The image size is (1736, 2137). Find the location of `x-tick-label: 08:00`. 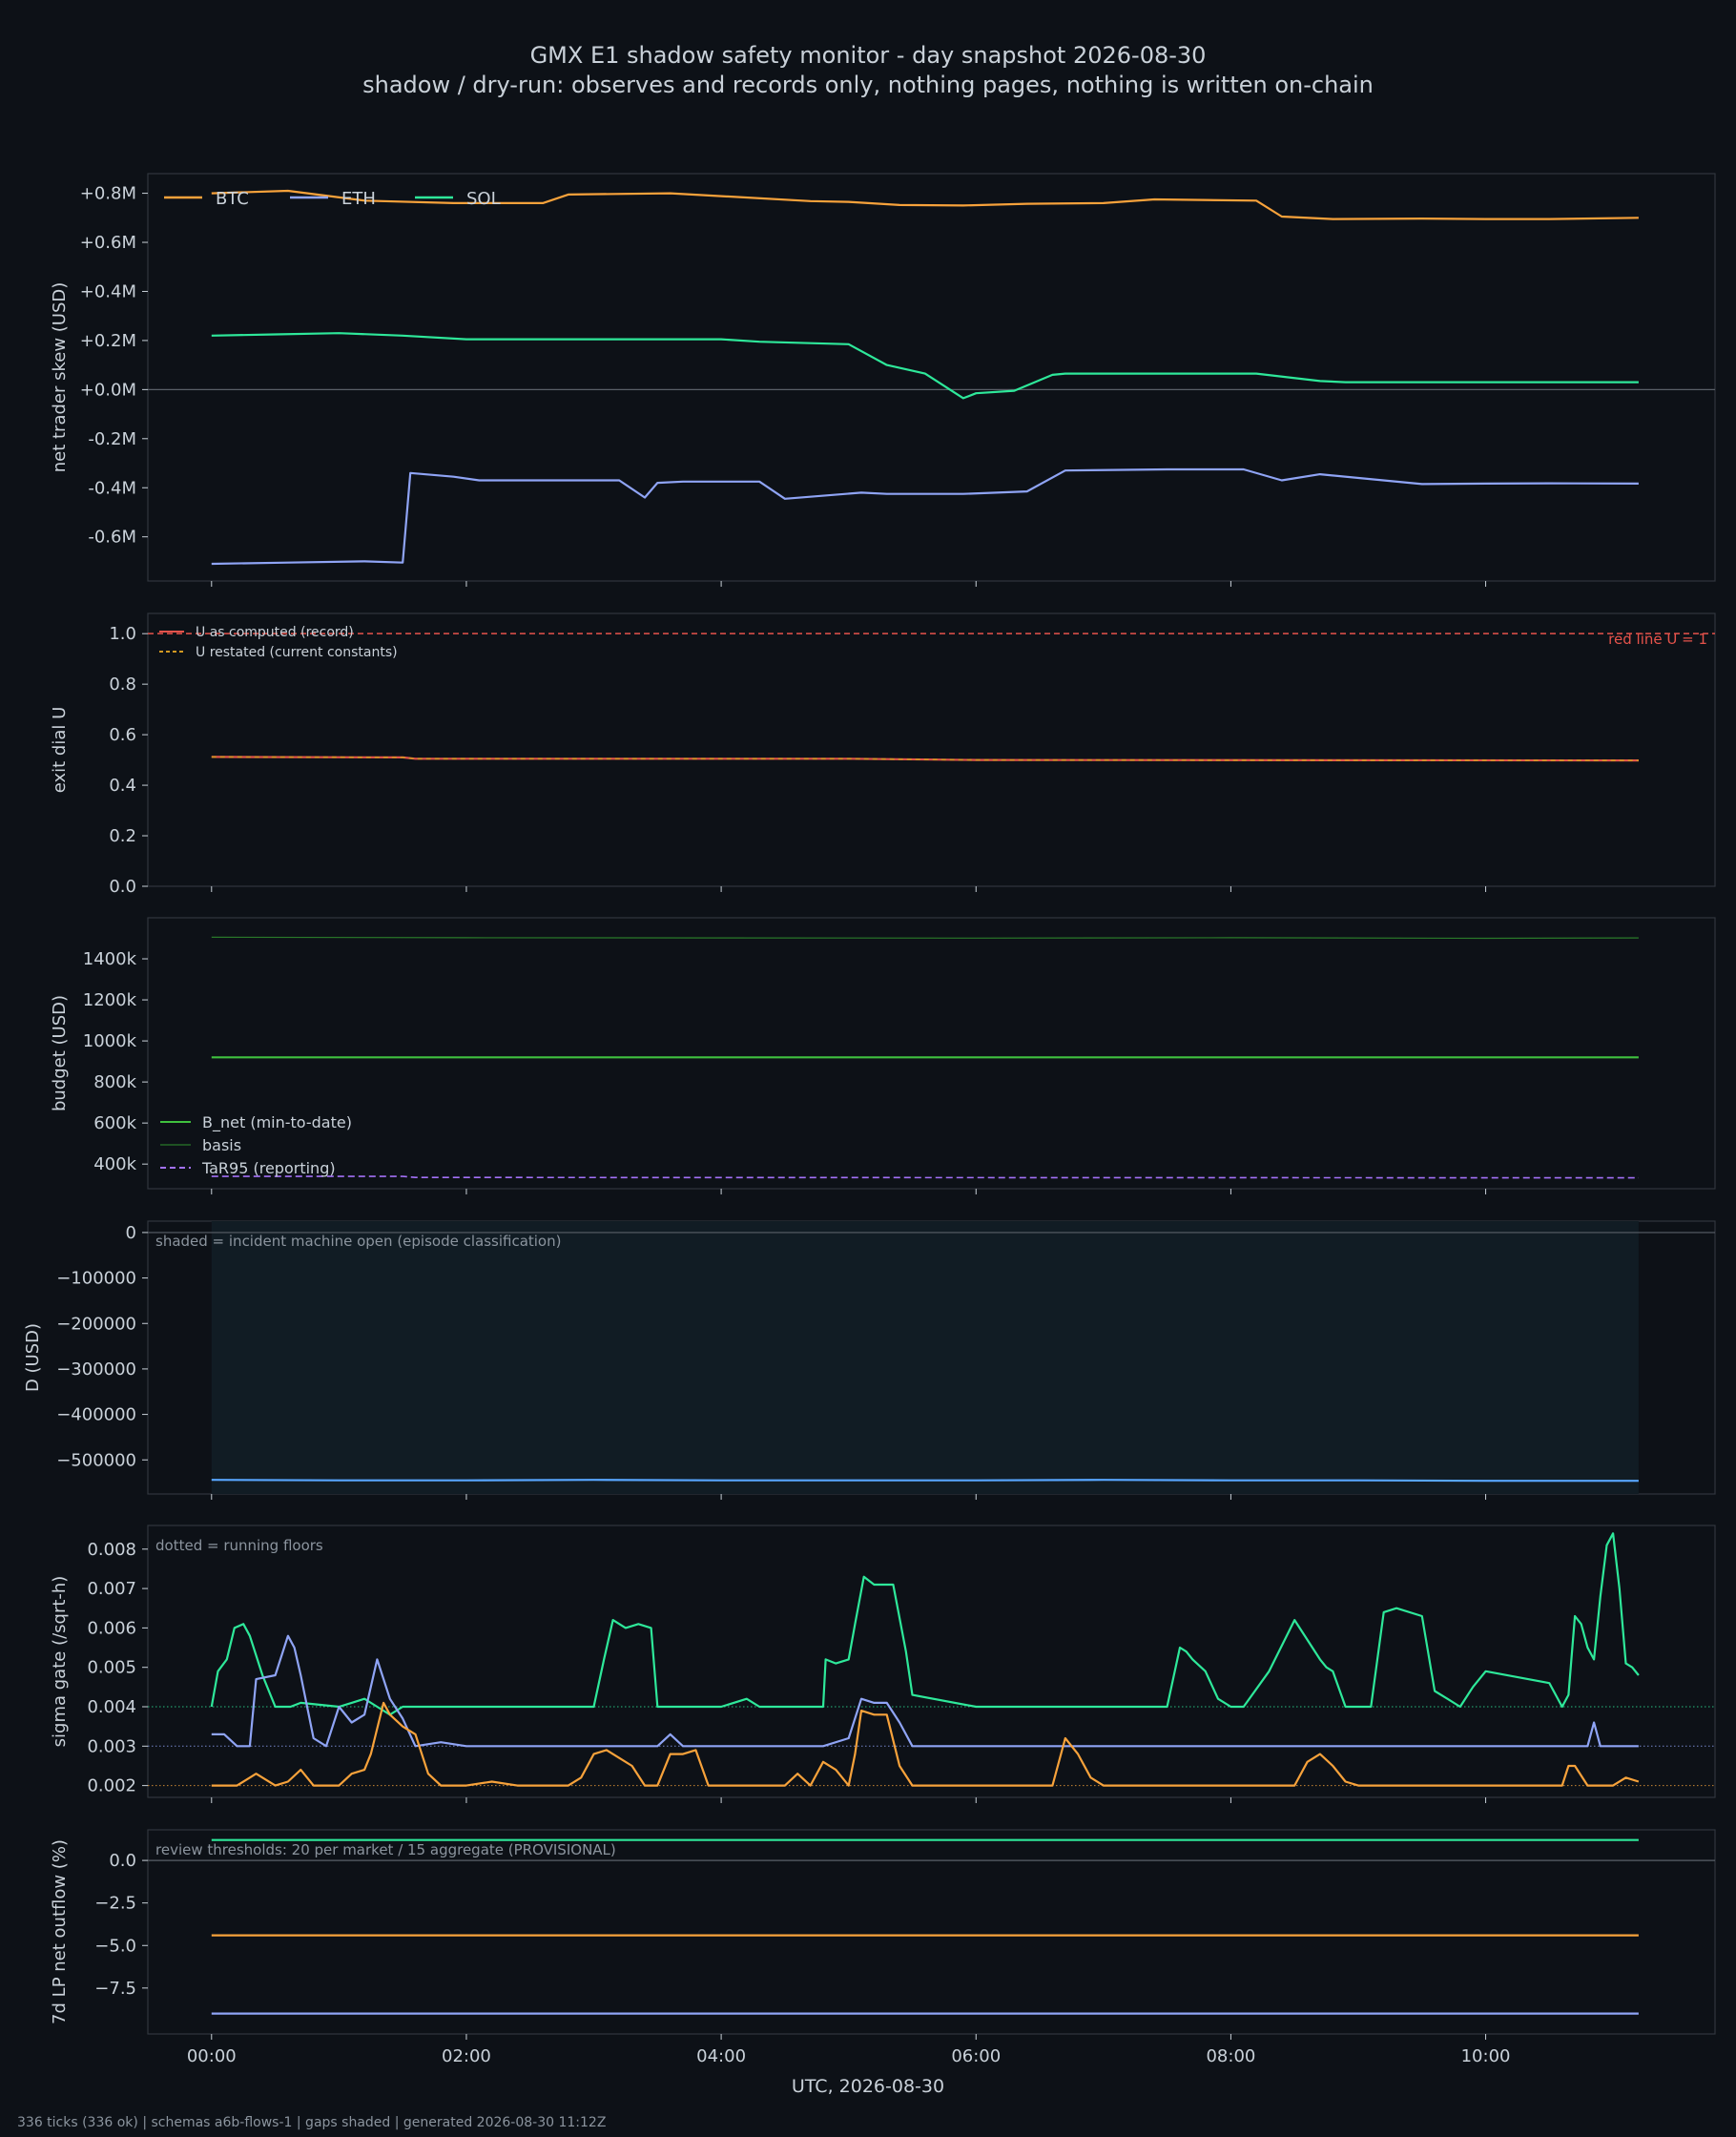

x-tick-label: 08:00 is located at coordinates (1230, 2056).